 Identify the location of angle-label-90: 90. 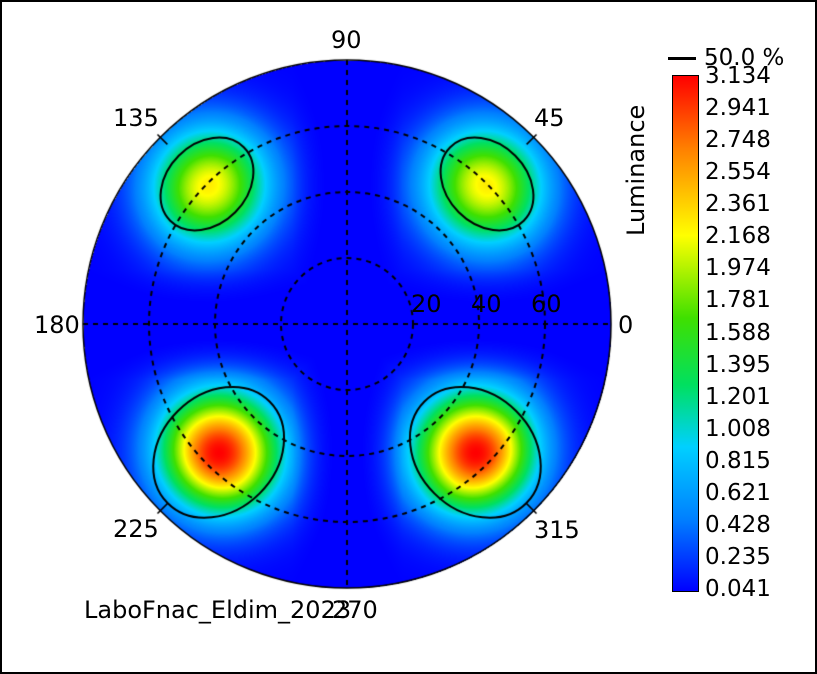
(346, 40).